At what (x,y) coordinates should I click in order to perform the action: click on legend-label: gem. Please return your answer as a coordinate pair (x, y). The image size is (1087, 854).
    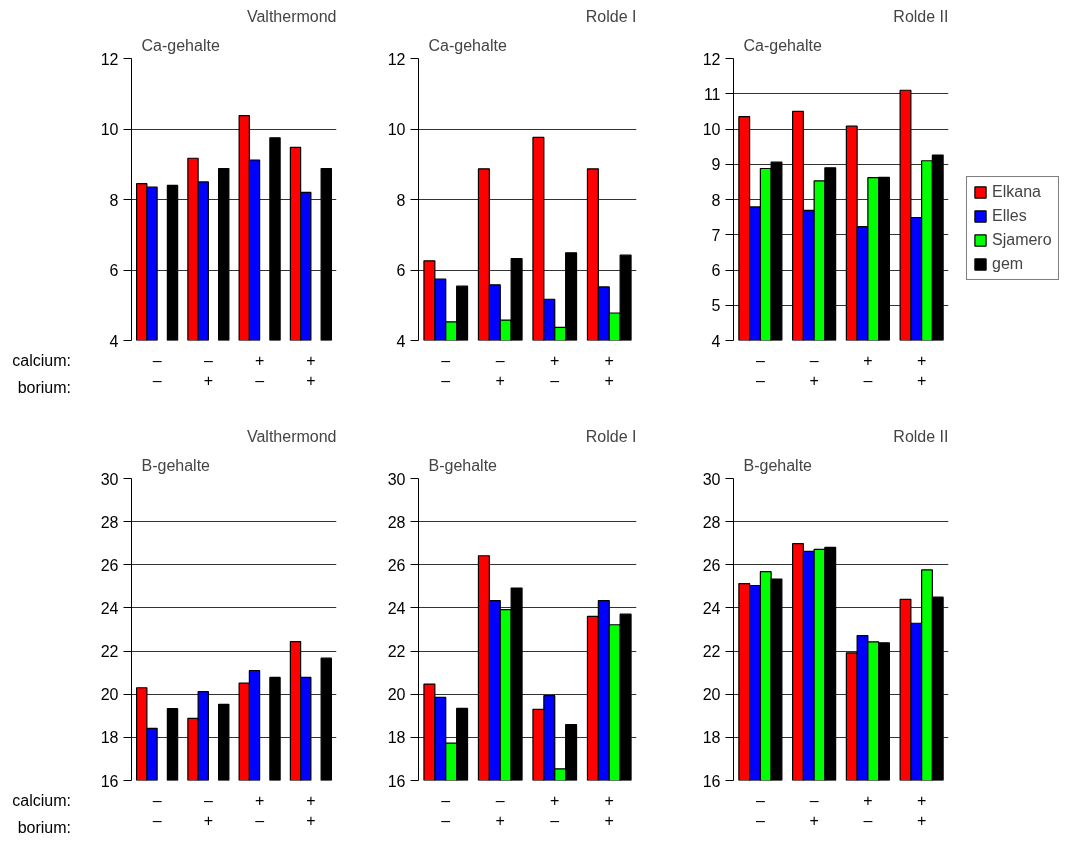
    Looking at the image, I should click on (1008, 264).